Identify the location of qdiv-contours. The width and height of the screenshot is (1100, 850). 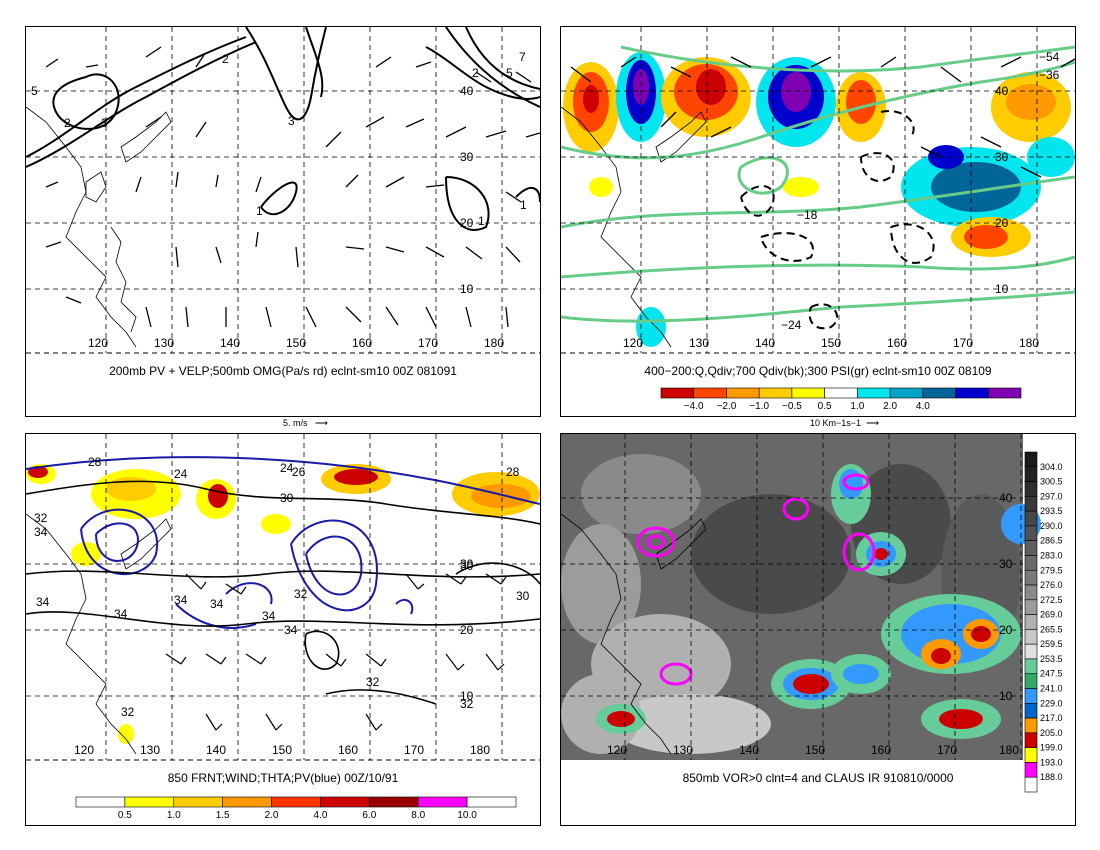
(837, 220).